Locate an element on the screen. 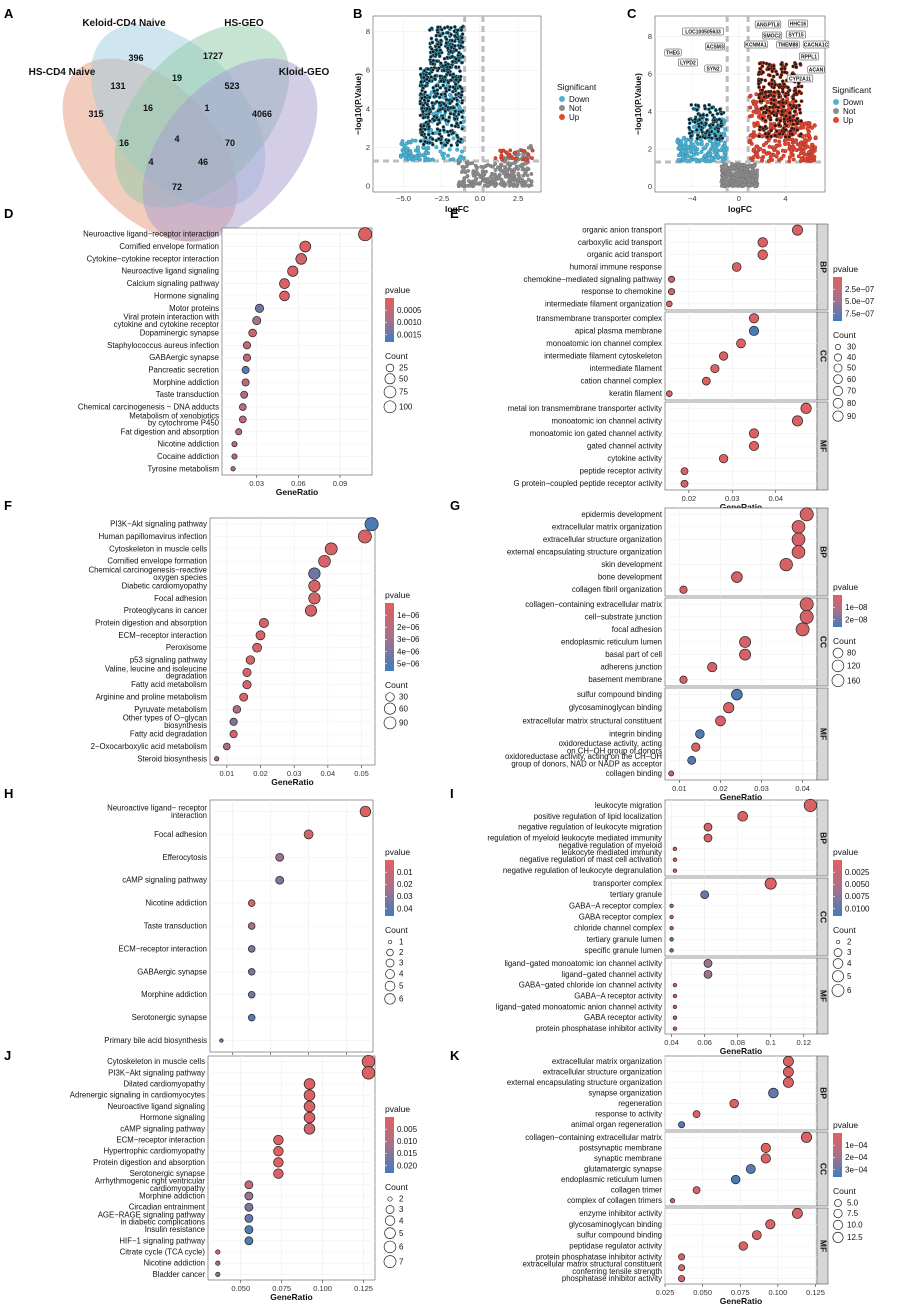 The width and height of the screenshot is (900, 1304). volcano-b-legend-title: Significant is located at coordinates (577, 87).